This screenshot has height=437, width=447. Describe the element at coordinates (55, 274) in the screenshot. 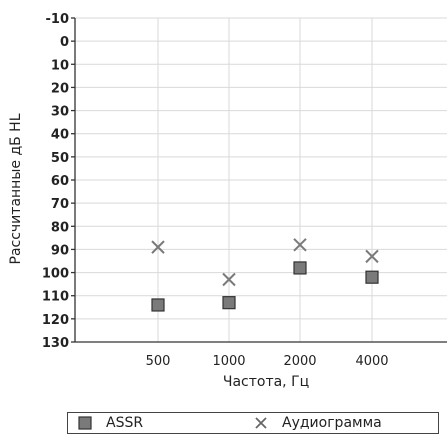

I see `y-tick-label: 100` at that location.